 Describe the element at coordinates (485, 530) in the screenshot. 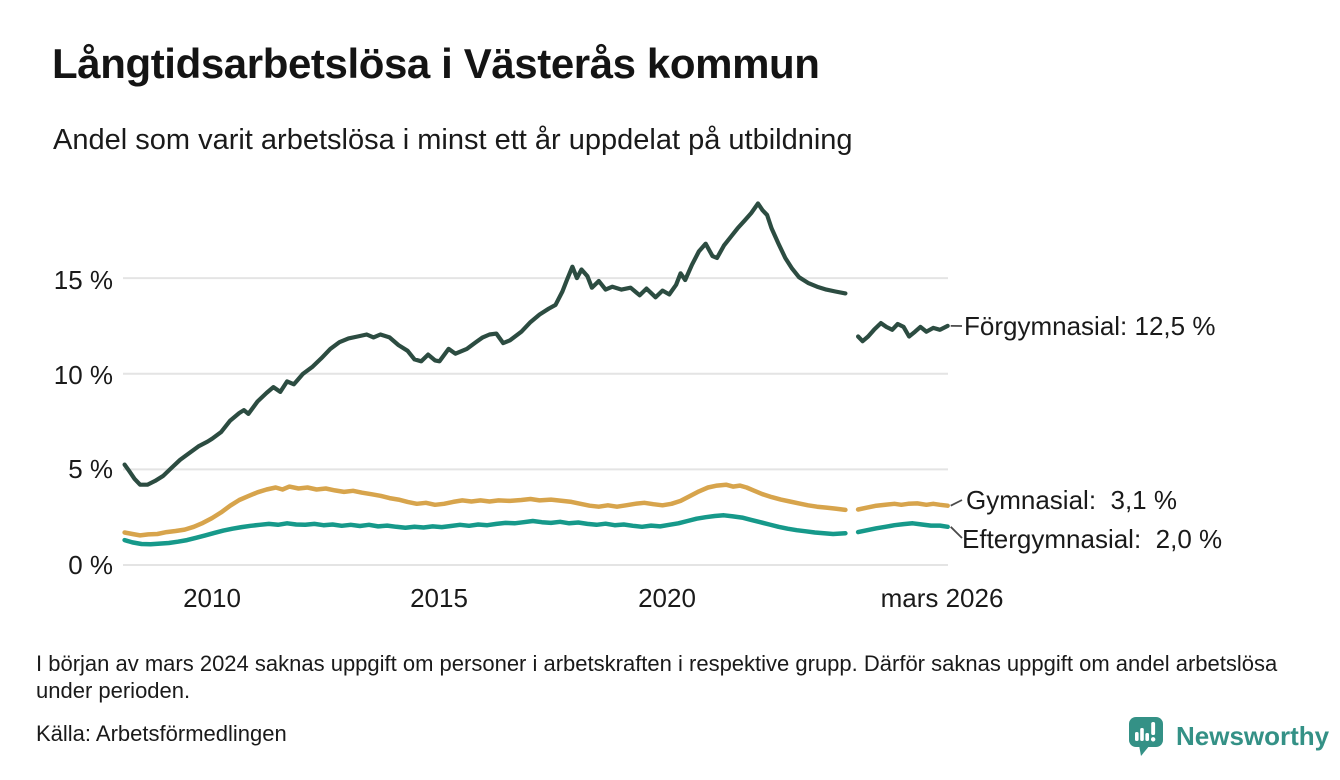

I see `series-line-eftergymnasial` at that location.